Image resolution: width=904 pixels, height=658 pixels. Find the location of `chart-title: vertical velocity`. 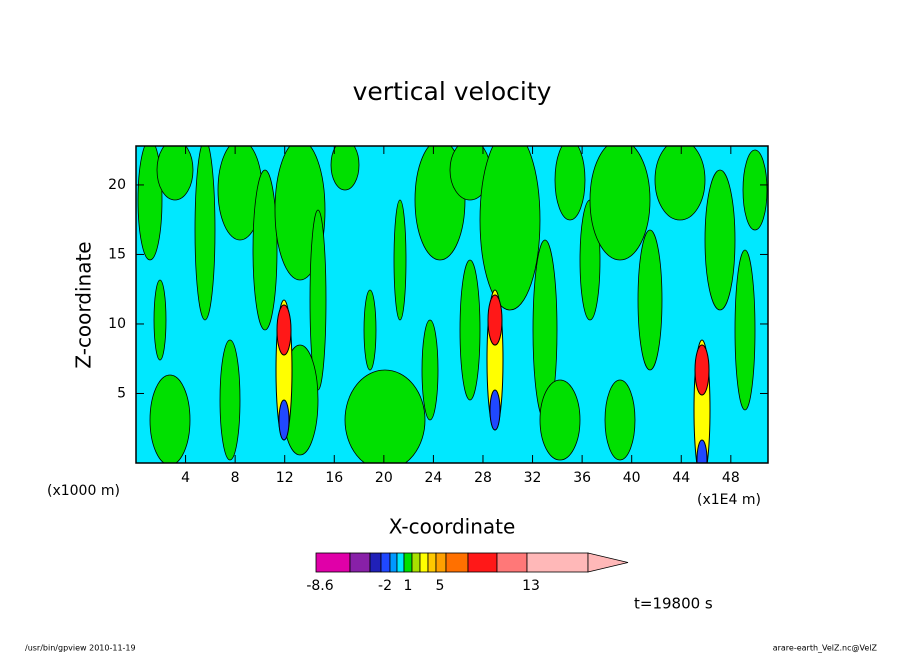

chart-title: vertical velocity is located at coordinates (452, 91).